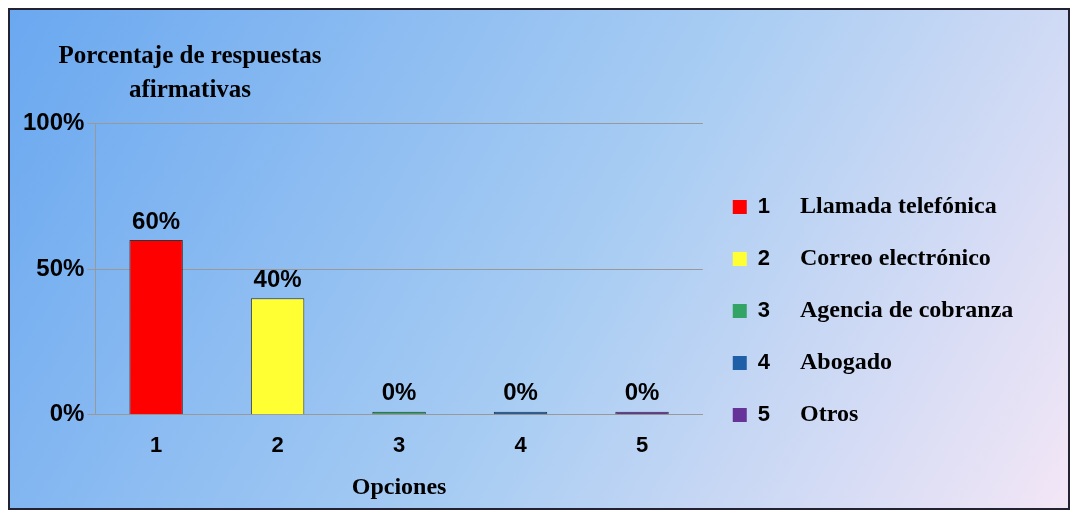 This screenshot has height=518, width=1078. I want to click on chart-title: Porcentaje de respuestas afirmativas, so click(190, 72).